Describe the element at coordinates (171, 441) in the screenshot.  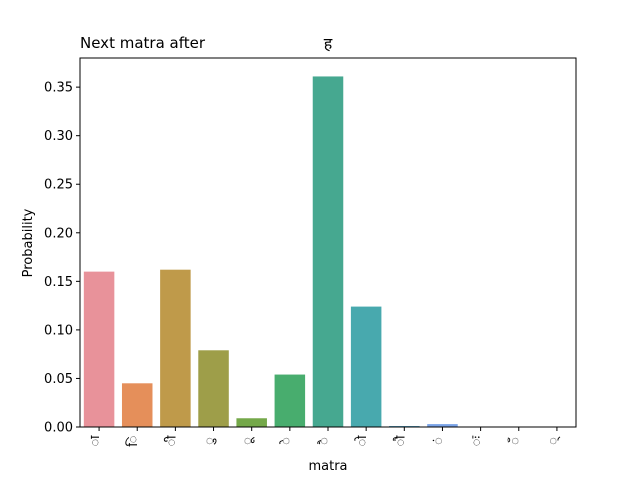
I see `x-tick-label: ी` at that location.